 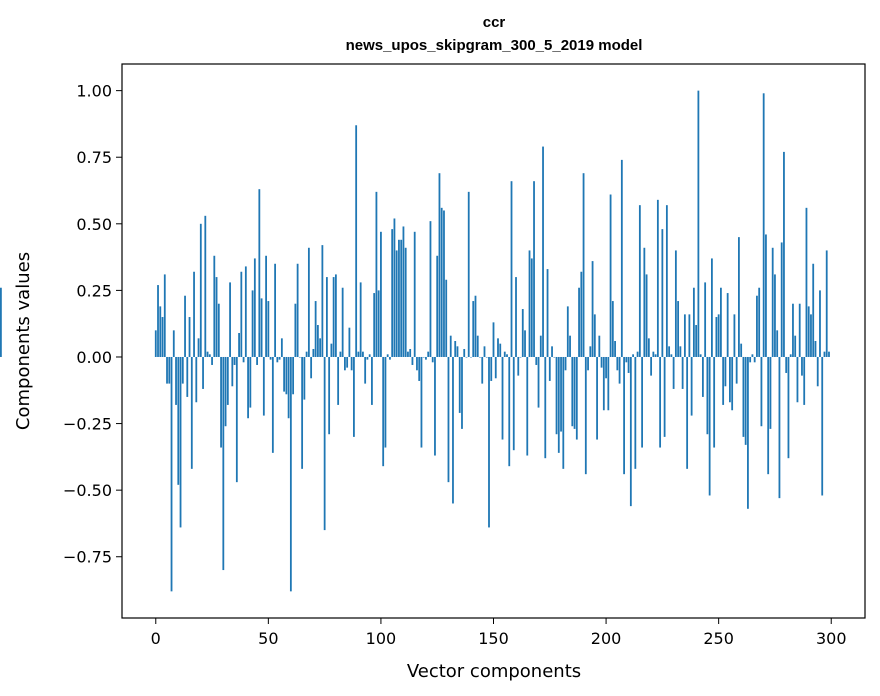 I want to click on y-tick-label: 1.00, so click(x=94, y=91).